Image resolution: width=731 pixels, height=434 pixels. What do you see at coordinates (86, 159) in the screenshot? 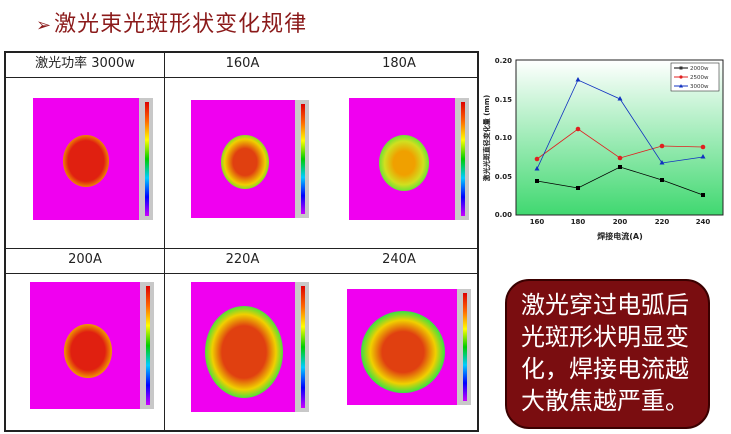
I see `heatmap-3000w` at bounding box center [86, 159].